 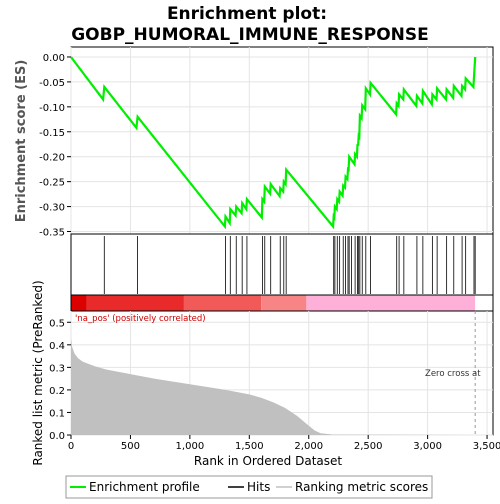 I want to click on x-tick-label: 1,000, so click(x=190, y=446).